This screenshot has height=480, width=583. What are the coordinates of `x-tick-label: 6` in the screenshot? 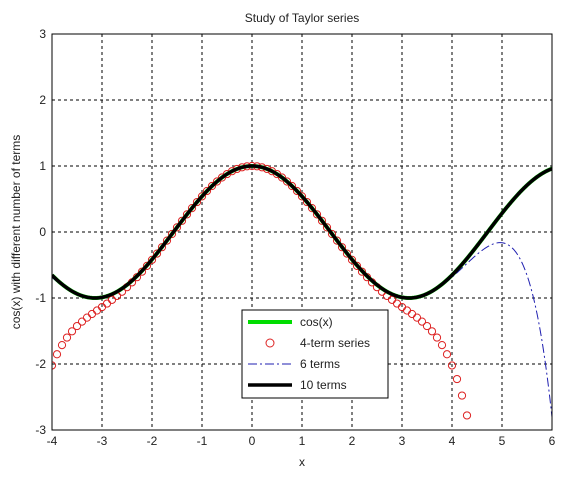 It's located at (552, 441).